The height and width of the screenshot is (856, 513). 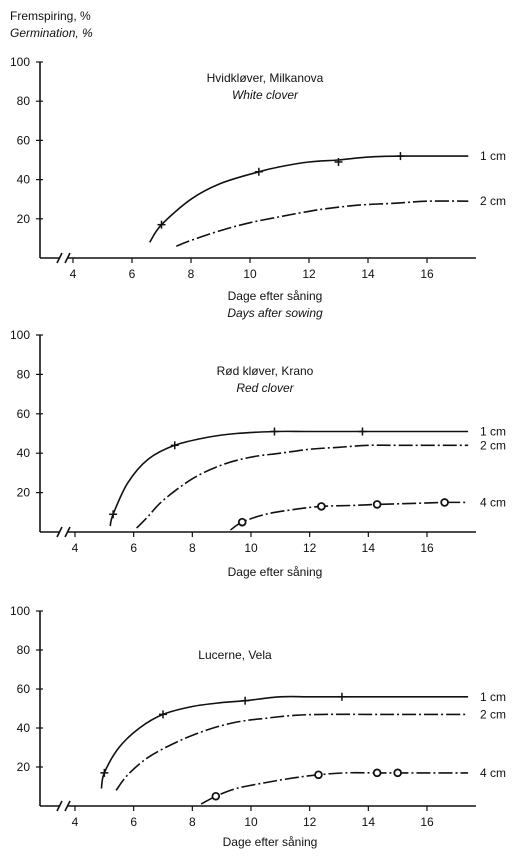 I want to click on panel-subtitle: White clover, so click(x=265, y=95).